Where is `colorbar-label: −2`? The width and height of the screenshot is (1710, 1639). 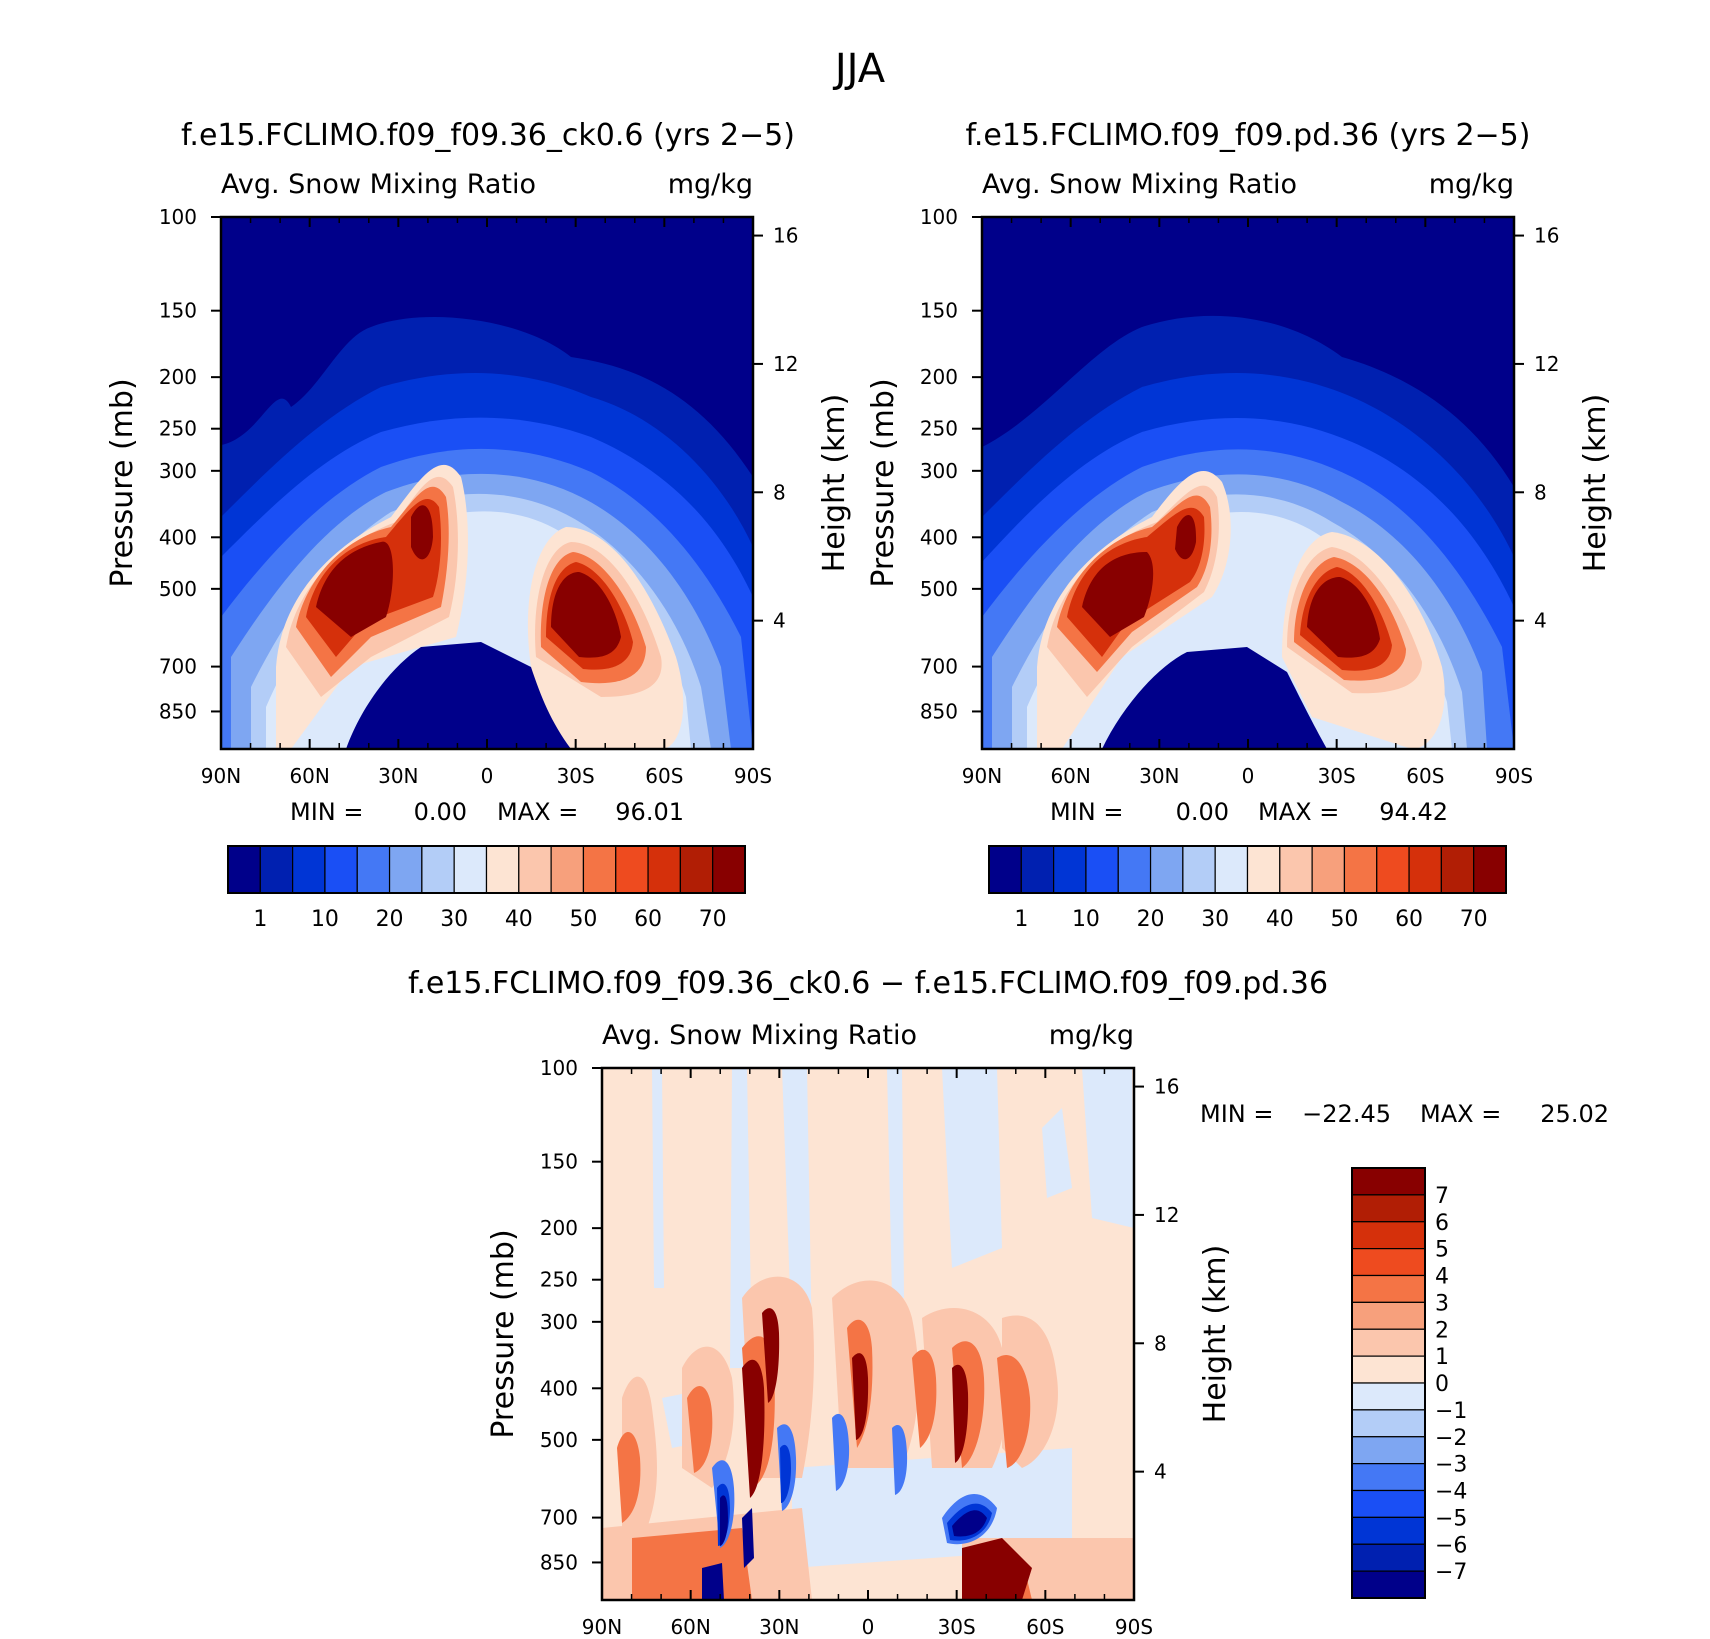
colorbar-label: −2 is located at coordinates (1451, 1438).